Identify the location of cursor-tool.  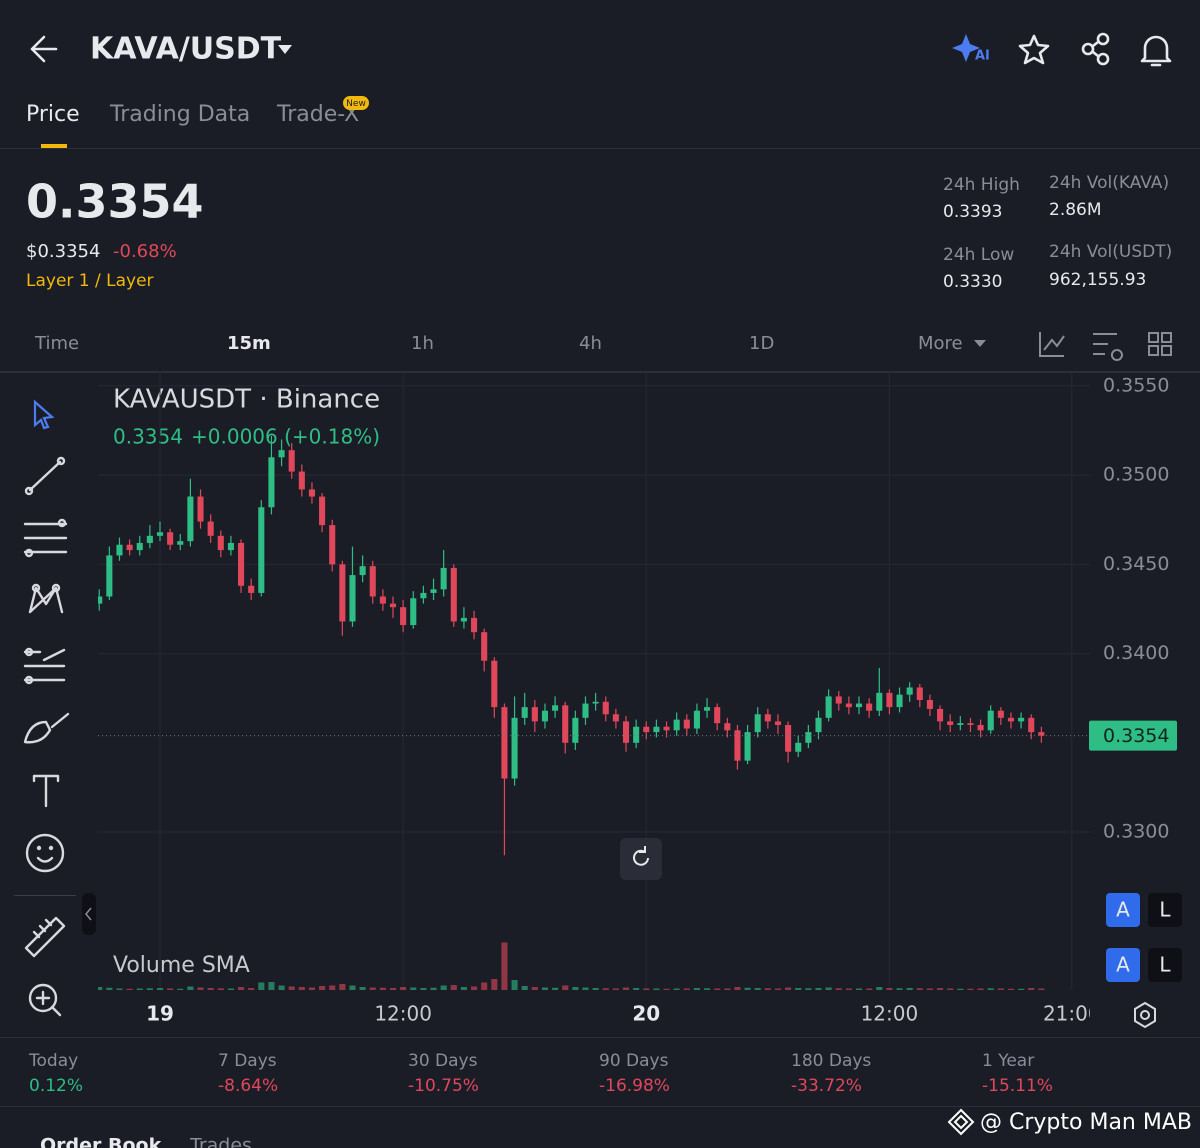
(44, 414).